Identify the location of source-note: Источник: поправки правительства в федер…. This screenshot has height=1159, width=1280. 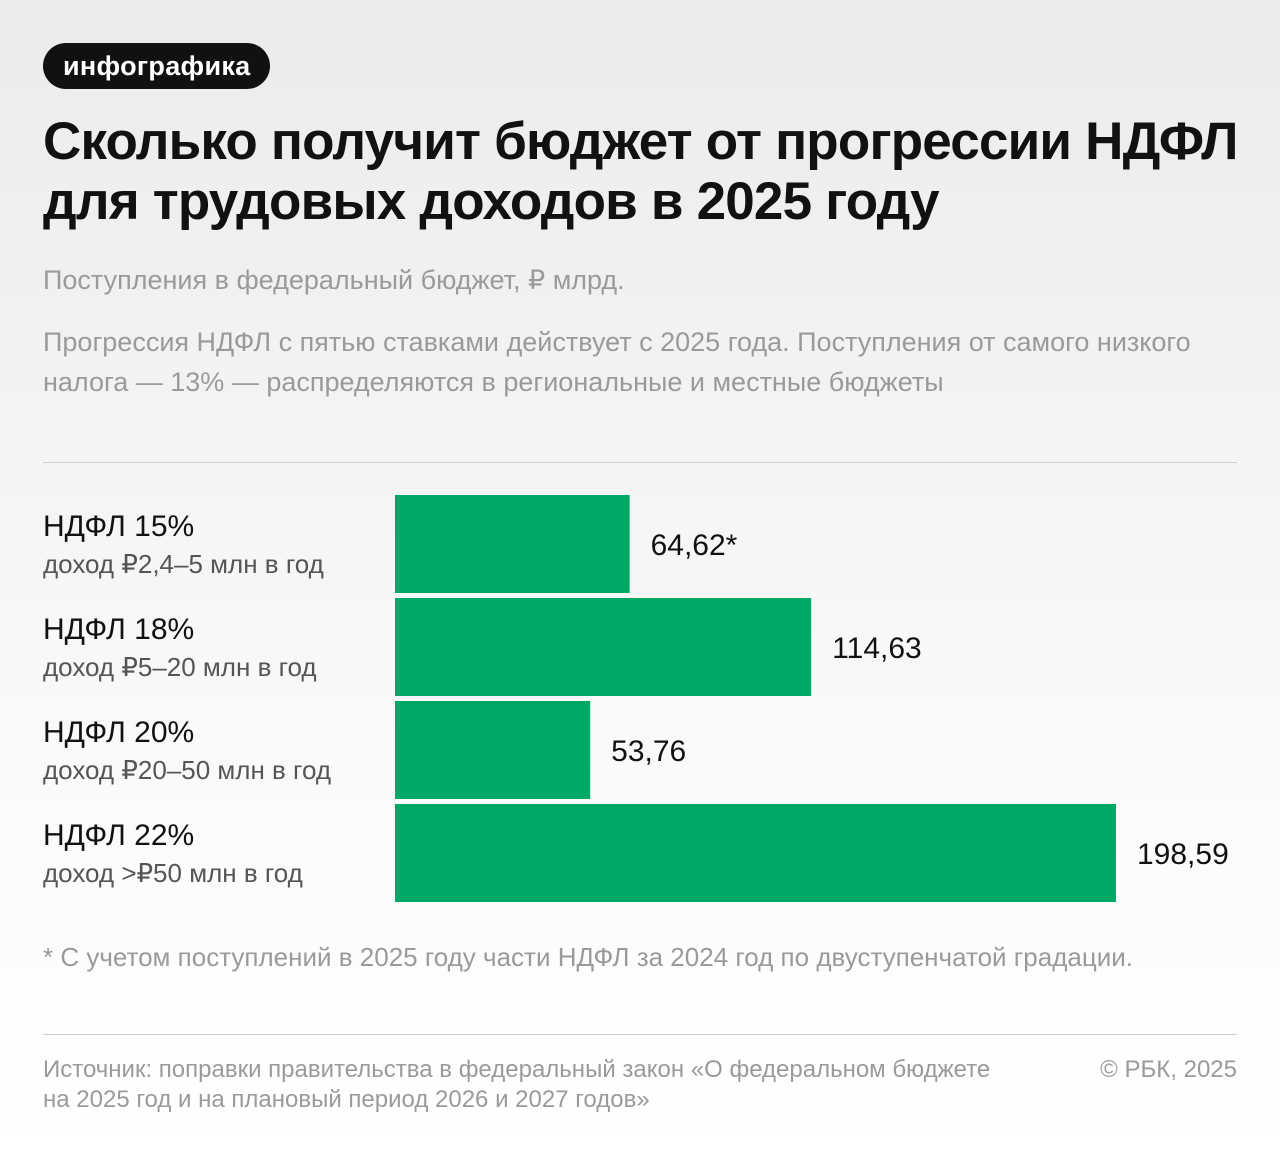
(517, 1084).